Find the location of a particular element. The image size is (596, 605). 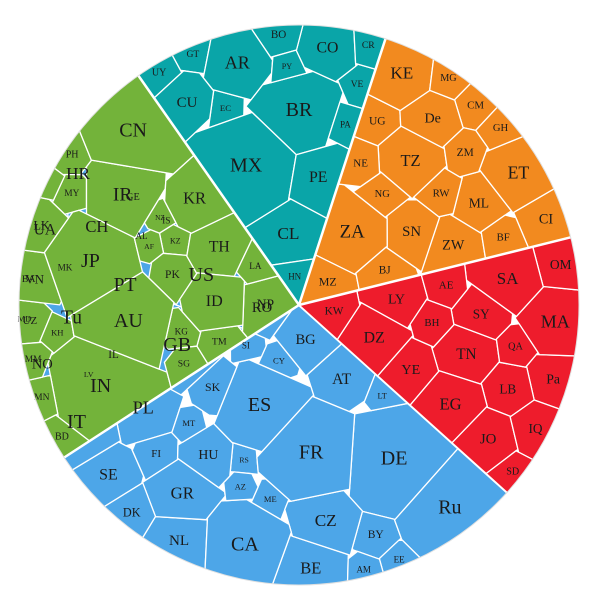

cell-label-zw: ZW is located at coordinates (453, 246).